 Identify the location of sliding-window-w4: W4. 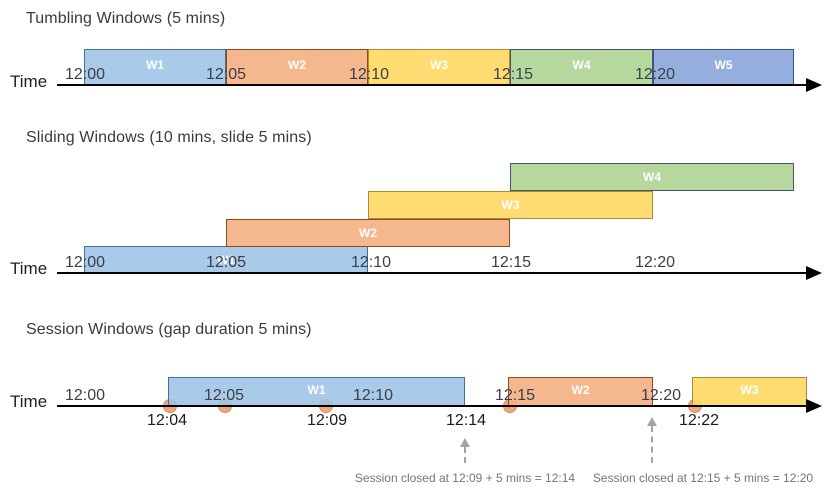
(652, 177).